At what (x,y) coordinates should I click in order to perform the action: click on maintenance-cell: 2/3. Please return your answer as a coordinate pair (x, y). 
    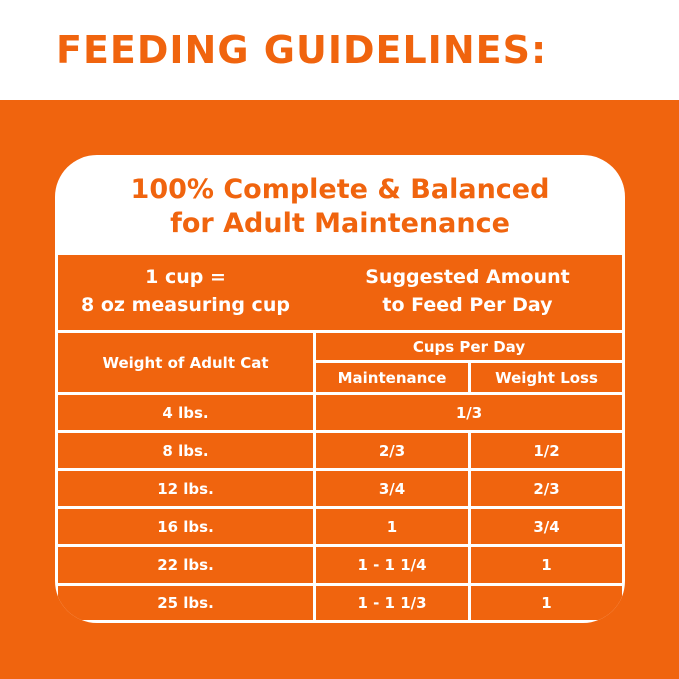
    Looking at the image, I should click on (392, 450).